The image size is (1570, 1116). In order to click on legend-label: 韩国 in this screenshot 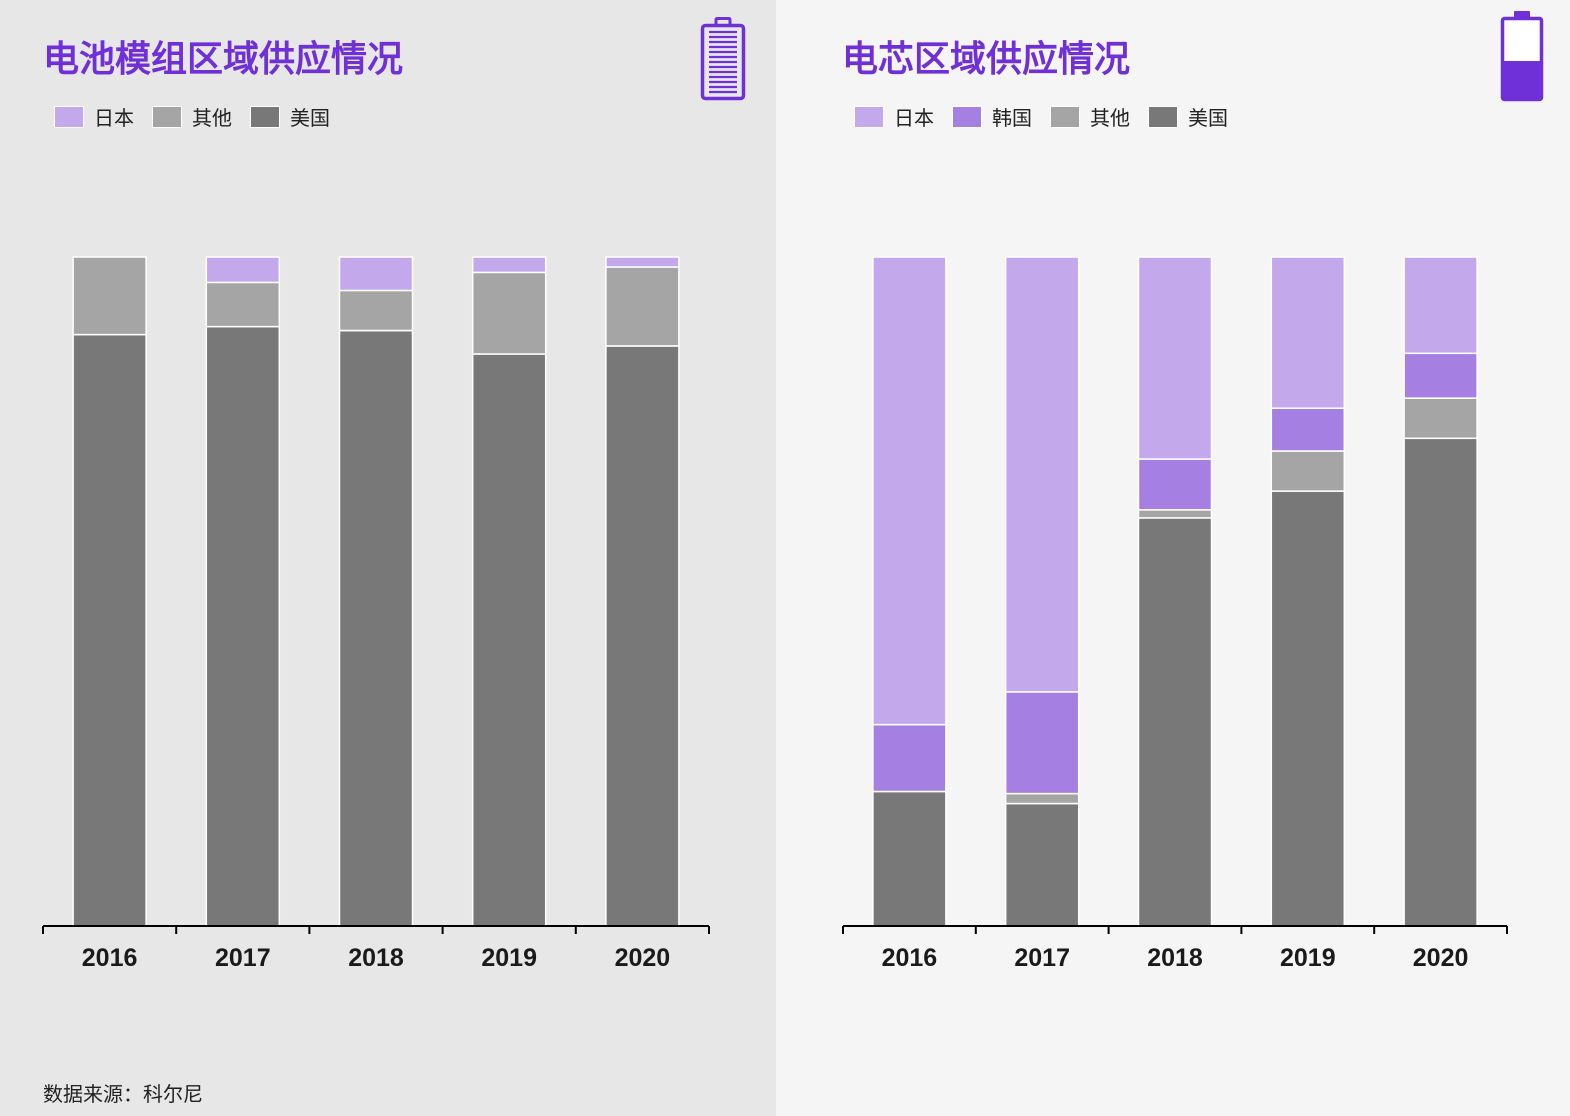, I will do `click(1012, 118)`.